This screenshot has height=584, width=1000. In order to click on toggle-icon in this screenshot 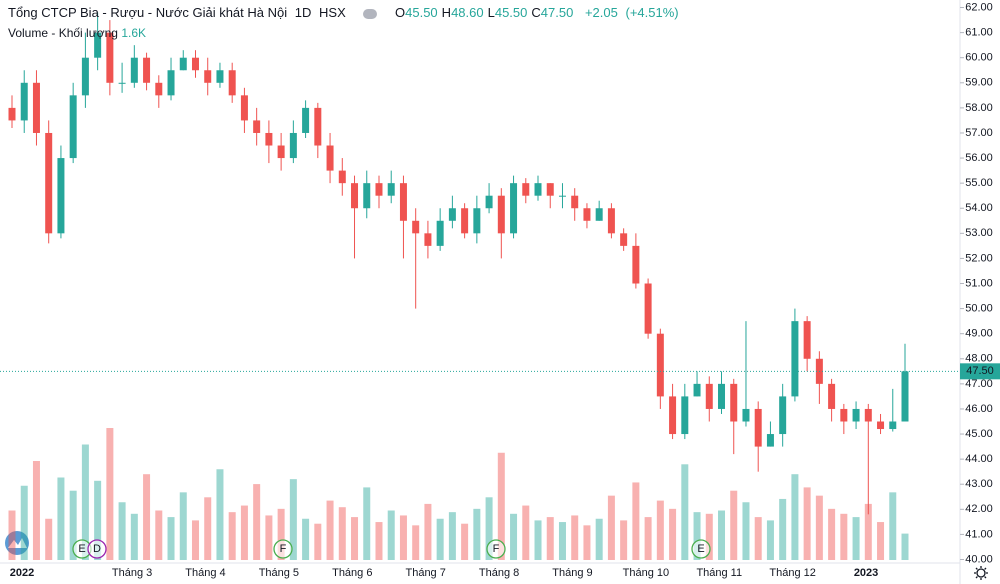, I will do `click(370, 13)`.